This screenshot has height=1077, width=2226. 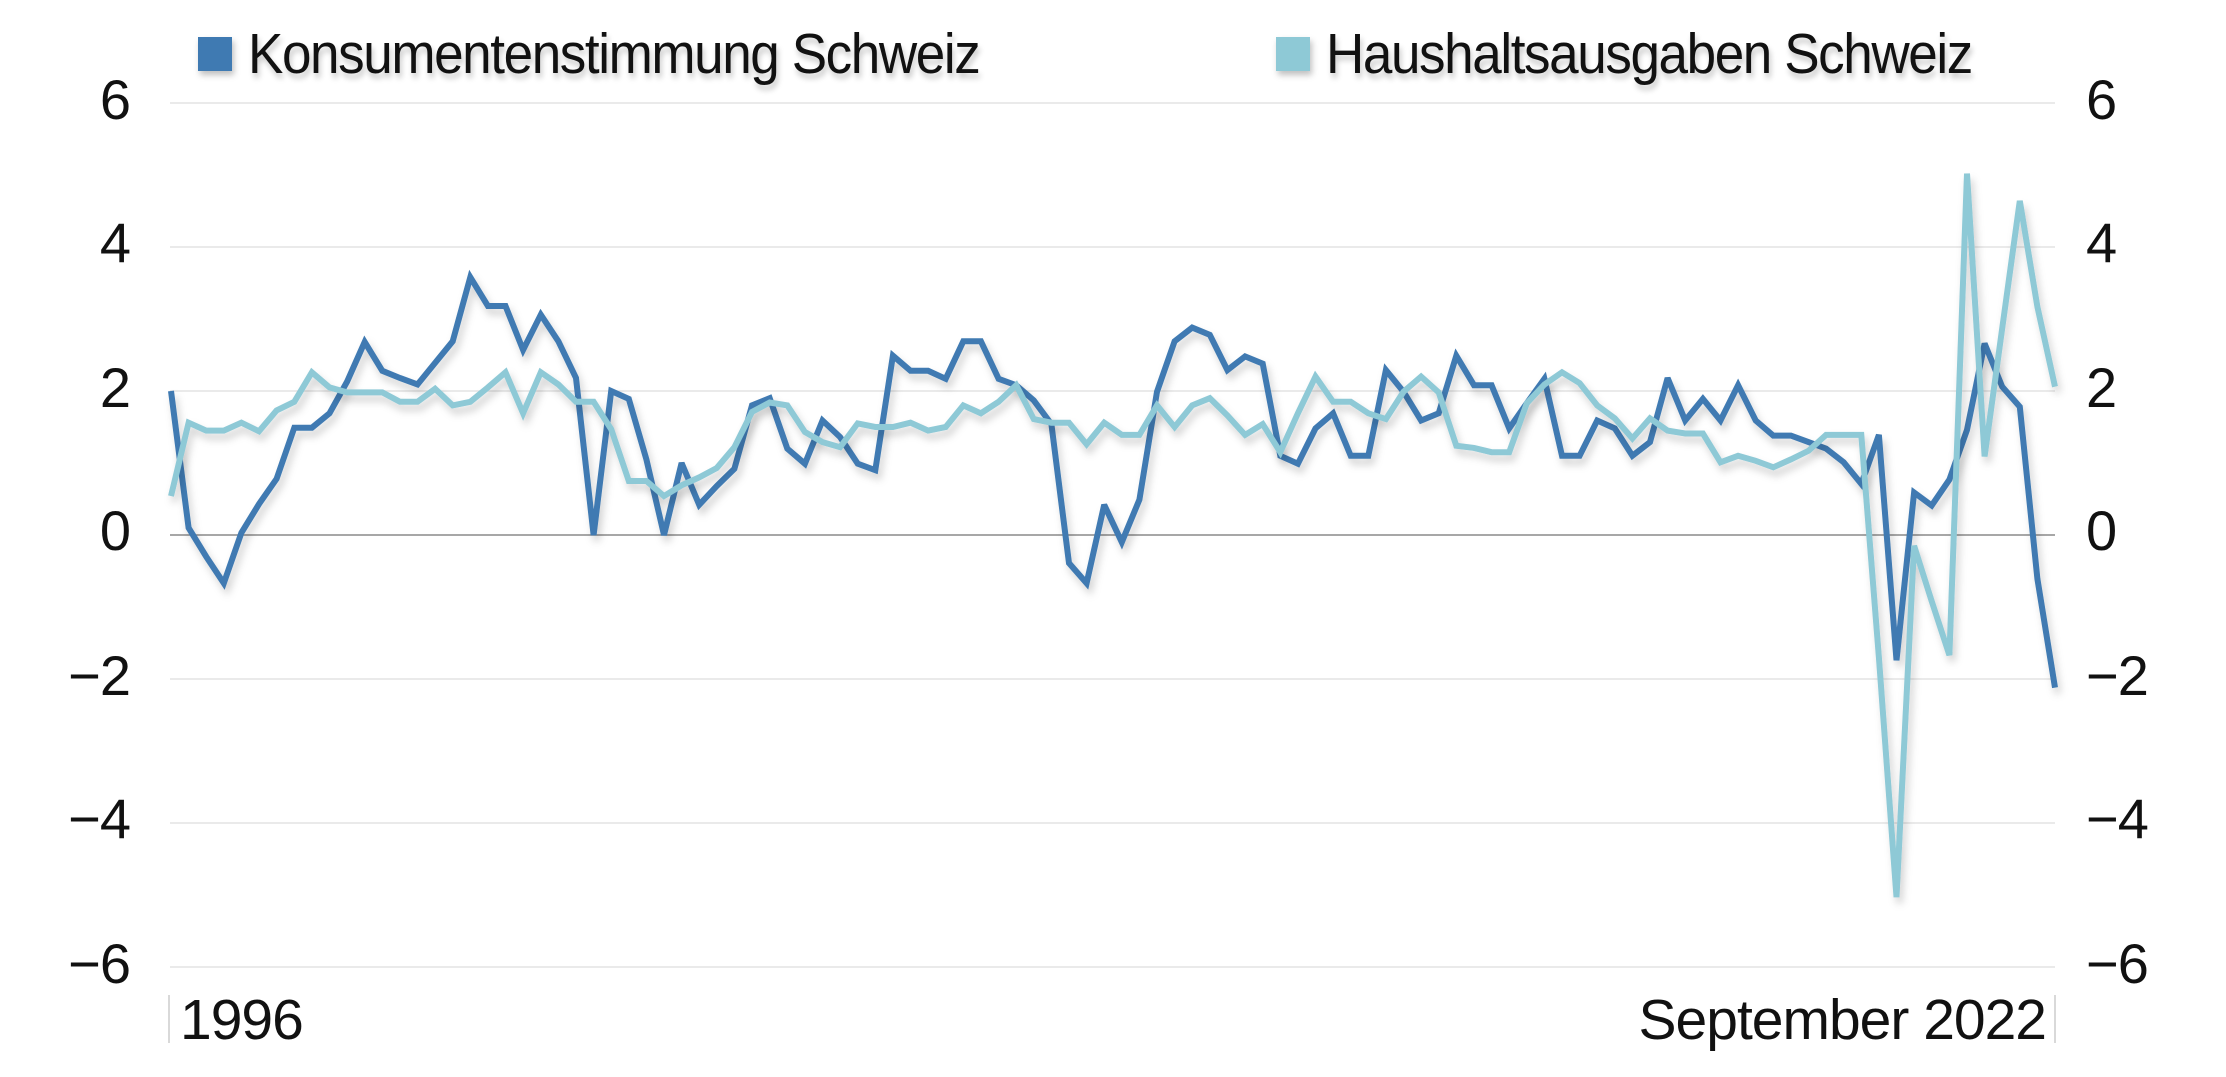 What do you see at coordinates (2055, 1019) in the screenshot?
I see `x-axis-tick-end` at bounding box center [2055, 1019].